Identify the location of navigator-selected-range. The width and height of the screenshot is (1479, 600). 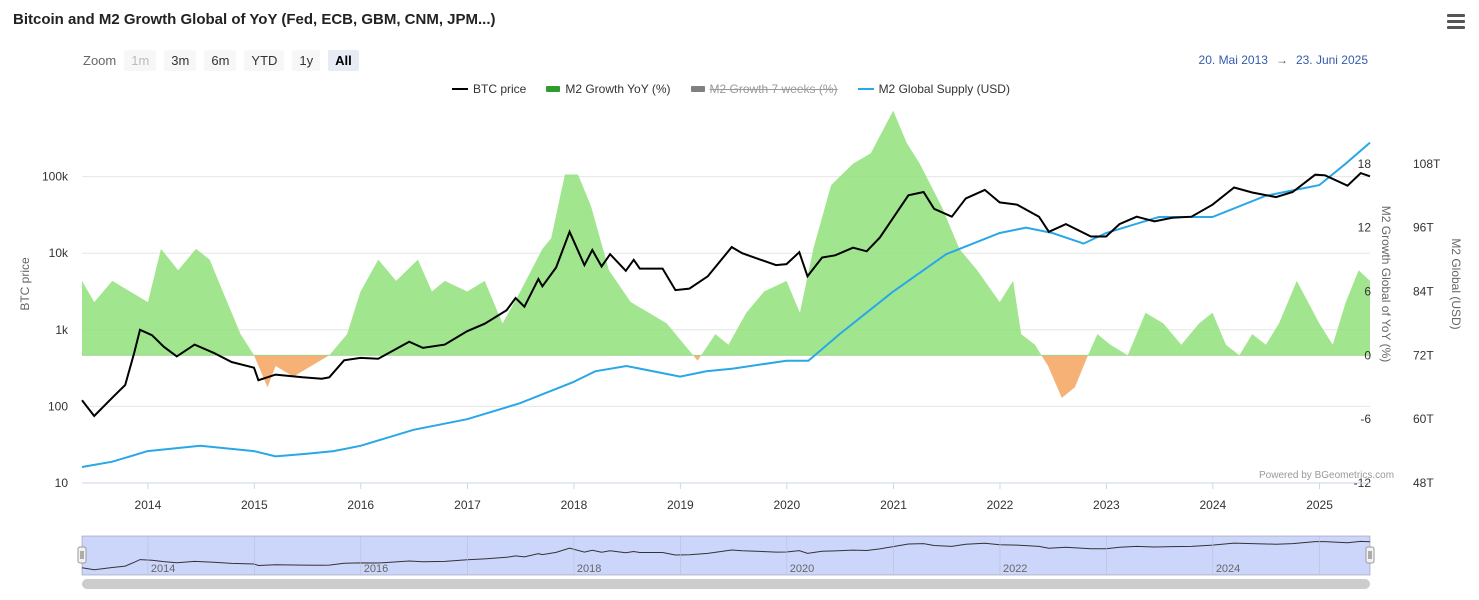
(726, 555).